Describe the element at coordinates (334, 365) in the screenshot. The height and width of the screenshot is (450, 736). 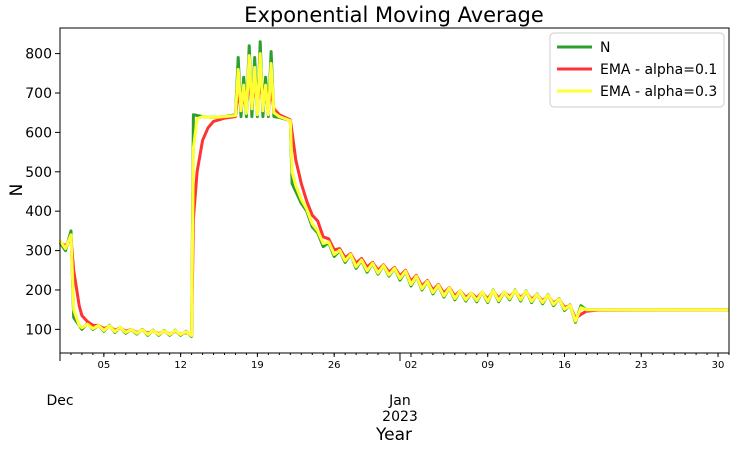
I see `x-tick-label: 26` at that location.